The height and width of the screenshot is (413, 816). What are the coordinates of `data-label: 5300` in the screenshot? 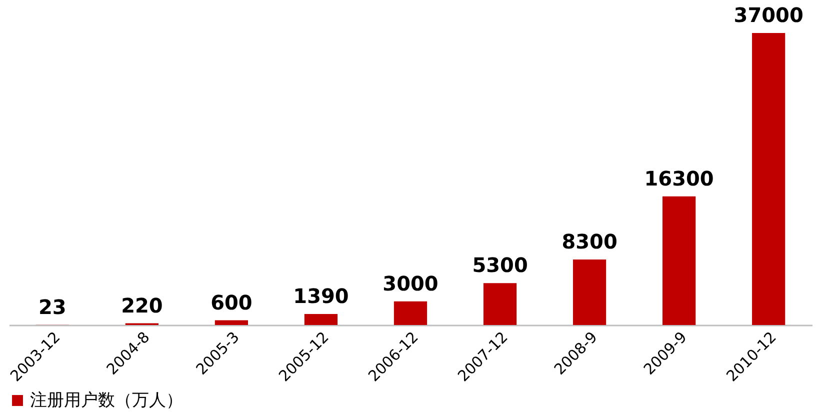 It's located at (500, 265).